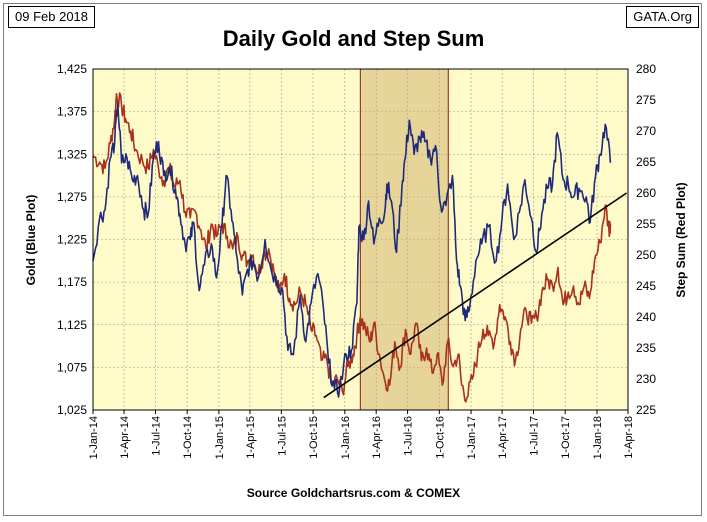  What do you see at coordinates (72, 367) in the screenshot?
I see `y-tick-label: 1,075` at bounding box center [72, 367].